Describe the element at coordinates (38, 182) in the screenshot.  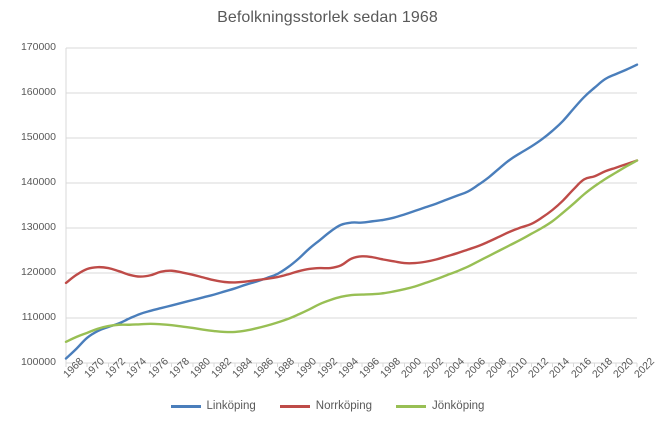
I see `y-axis-tick-label: 140000` at that location.